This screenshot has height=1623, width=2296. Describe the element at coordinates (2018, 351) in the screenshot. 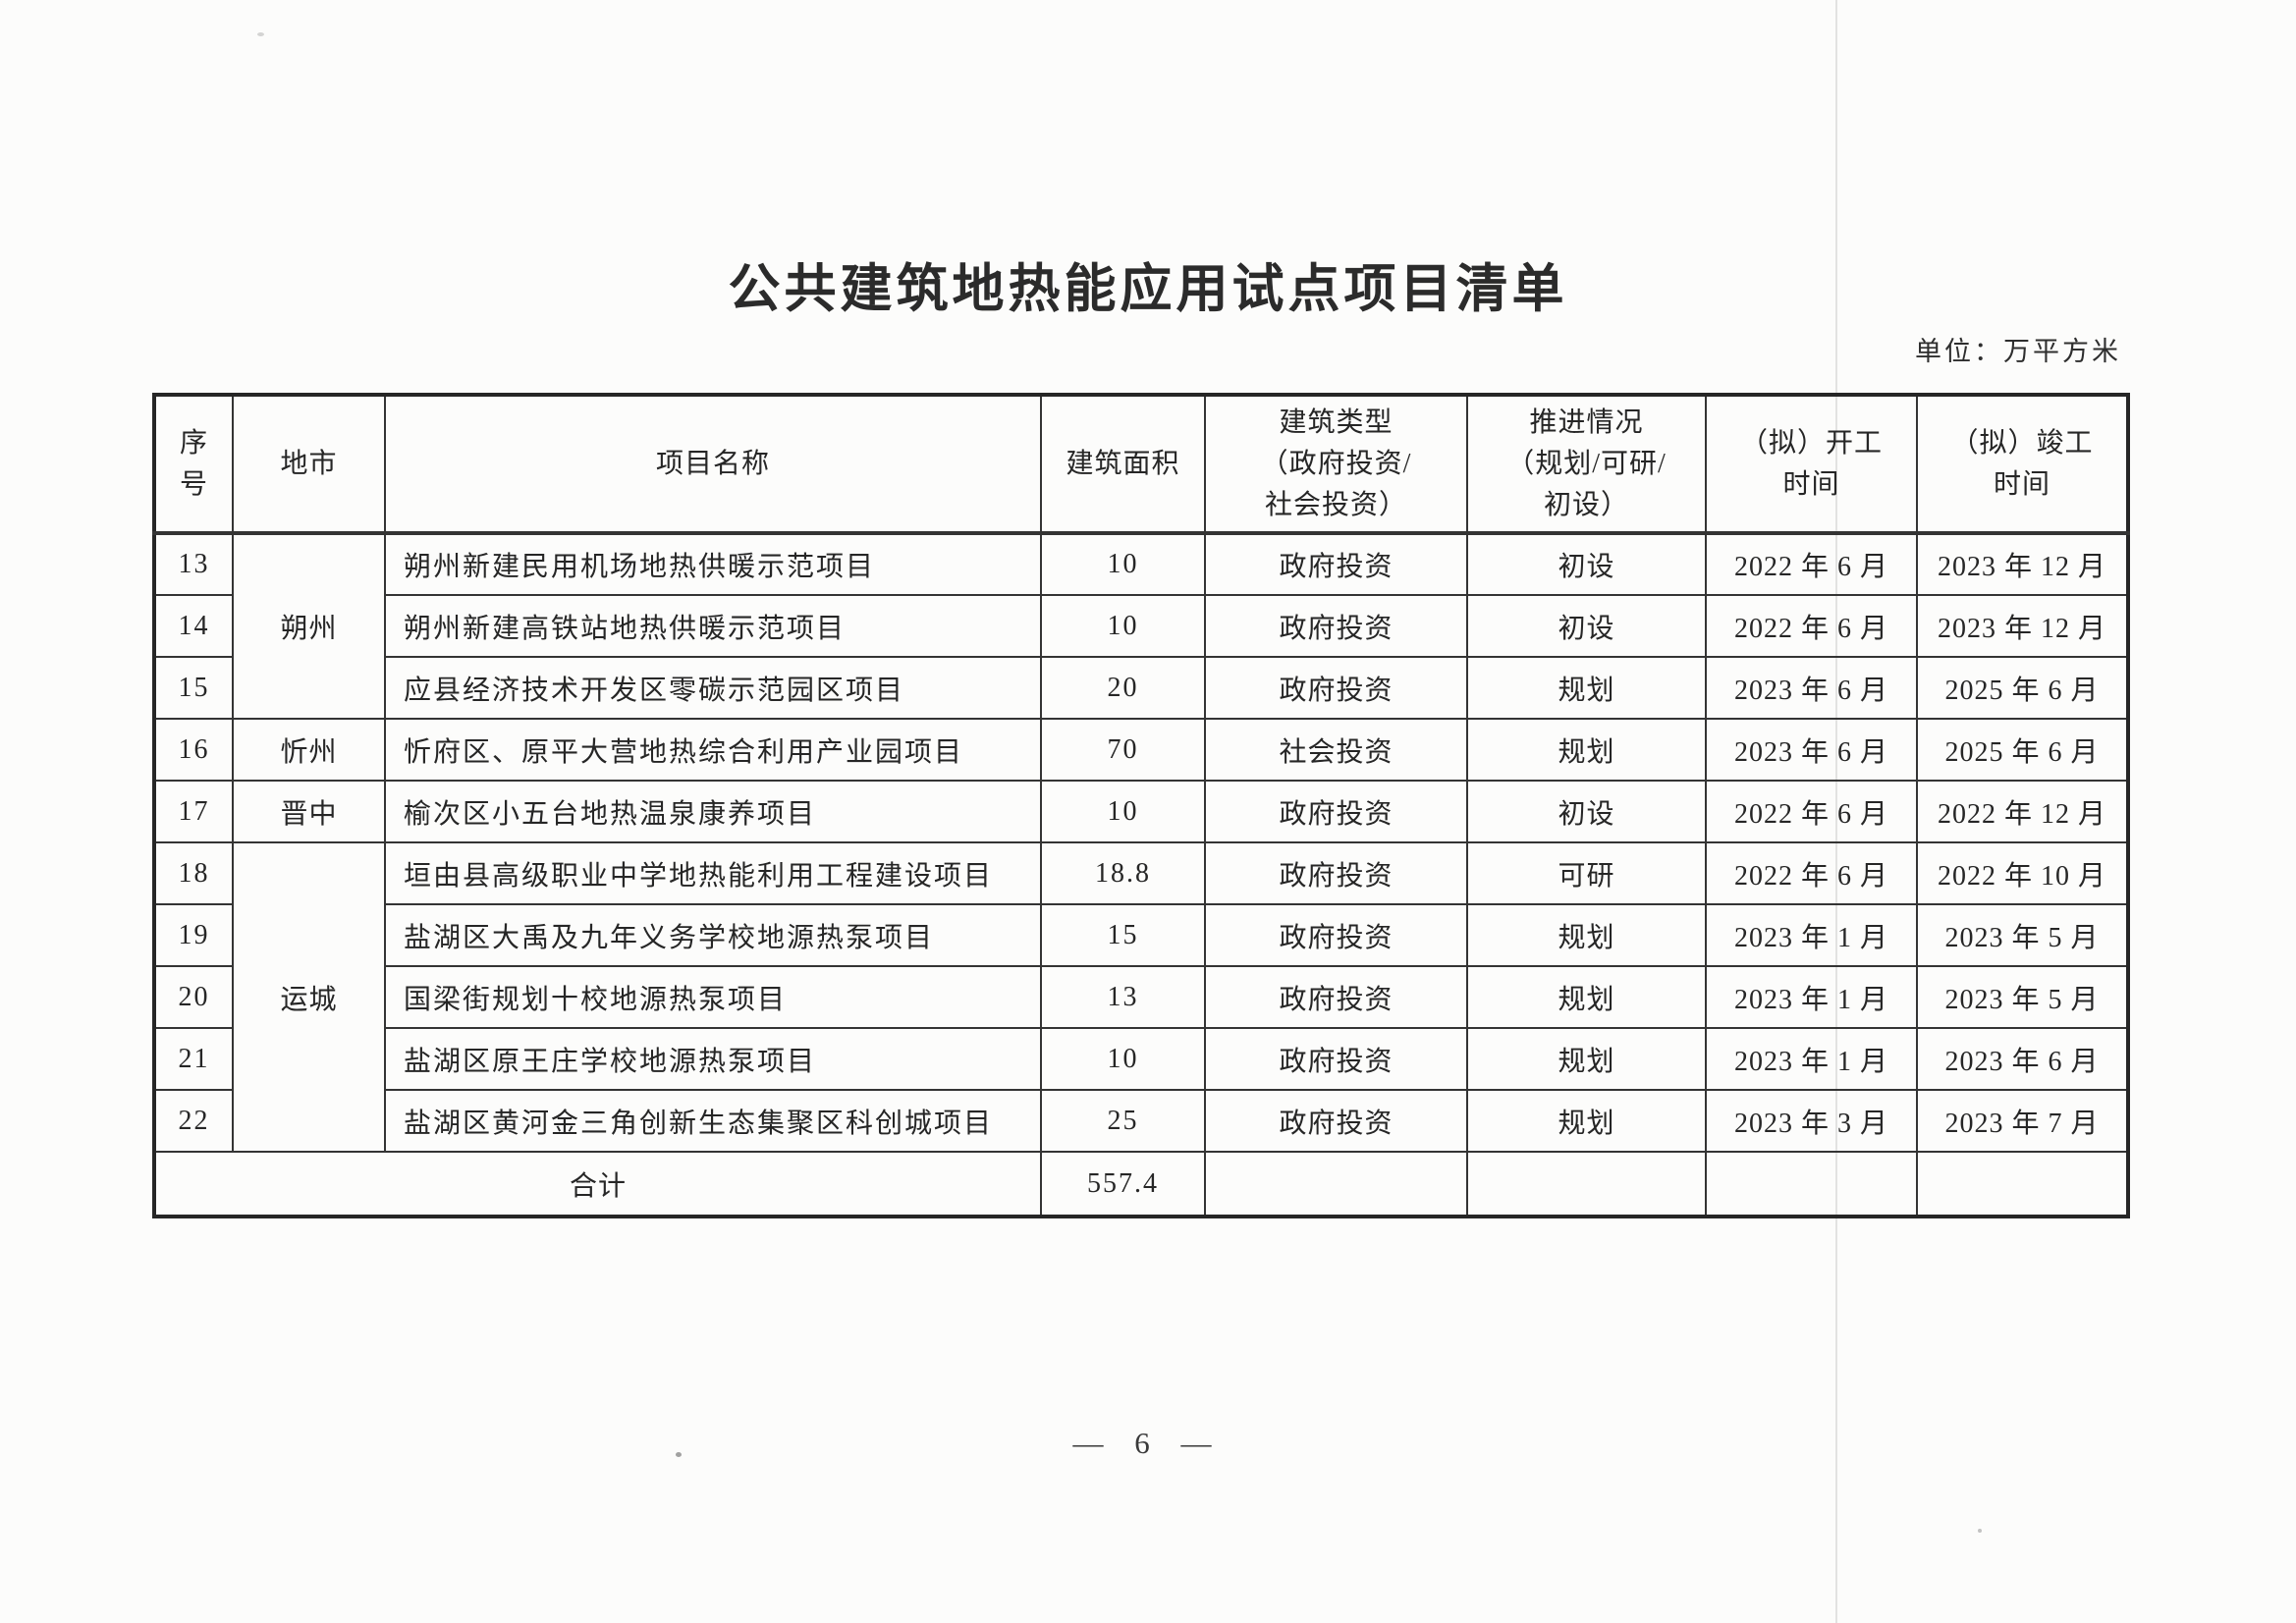

I see `unit-note: 单位：万平方米` at that location.